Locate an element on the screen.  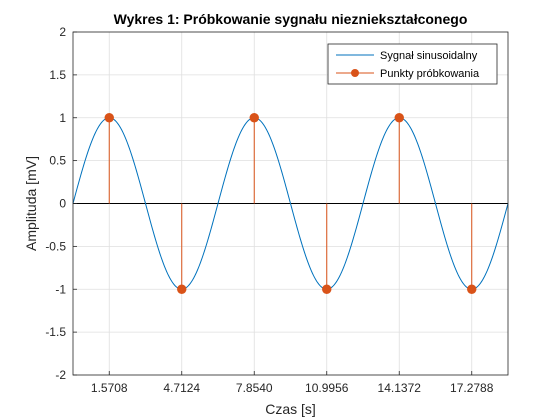
x-tick-label-3: 10.9956 is located at coordinates (327, 388).